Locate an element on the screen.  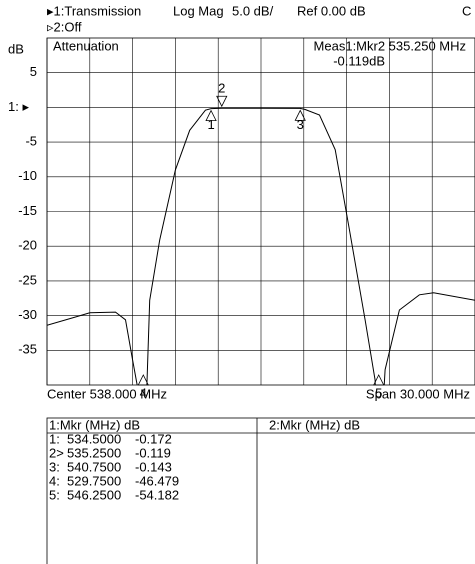
marker-label: 5 is located at coordinates (378, 392).